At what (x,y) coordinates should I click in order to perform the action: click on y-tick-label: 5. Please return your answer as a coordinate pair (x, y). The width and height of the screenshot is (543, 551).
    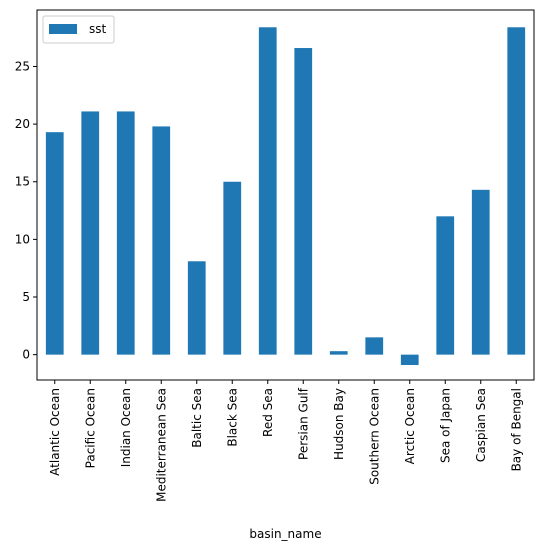
    Looking at the image, I should click on (26, 297).